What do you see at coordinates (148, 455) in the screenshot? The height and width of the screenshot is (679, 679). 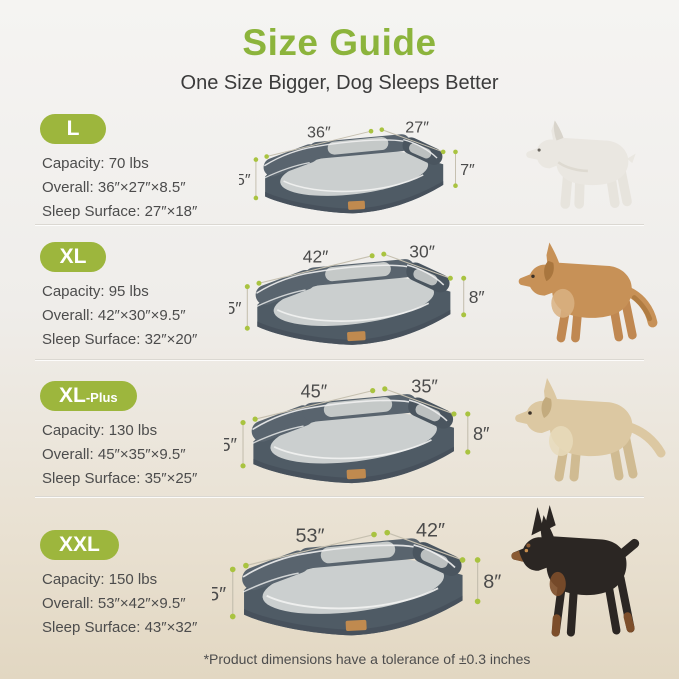 I see `overall-line: Overall: 45″×35″×9.5″` at bounding box center [148, 455].